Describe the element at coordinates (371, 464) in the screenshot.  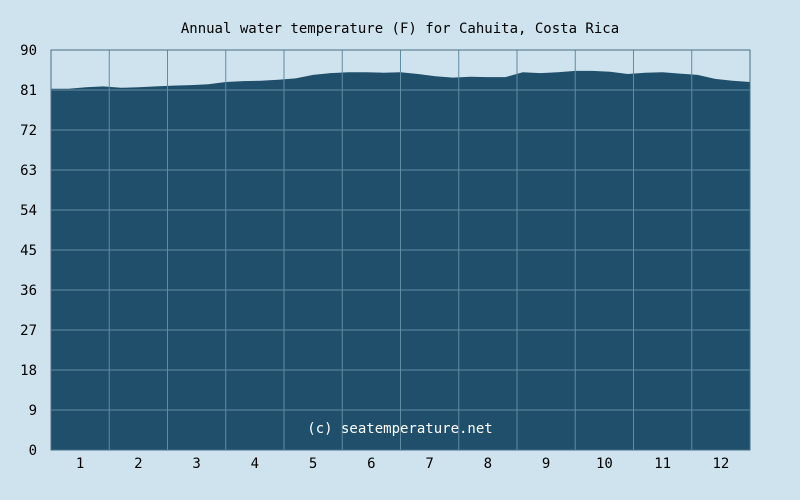
I see `x-tick-label-6: 6` at that location.